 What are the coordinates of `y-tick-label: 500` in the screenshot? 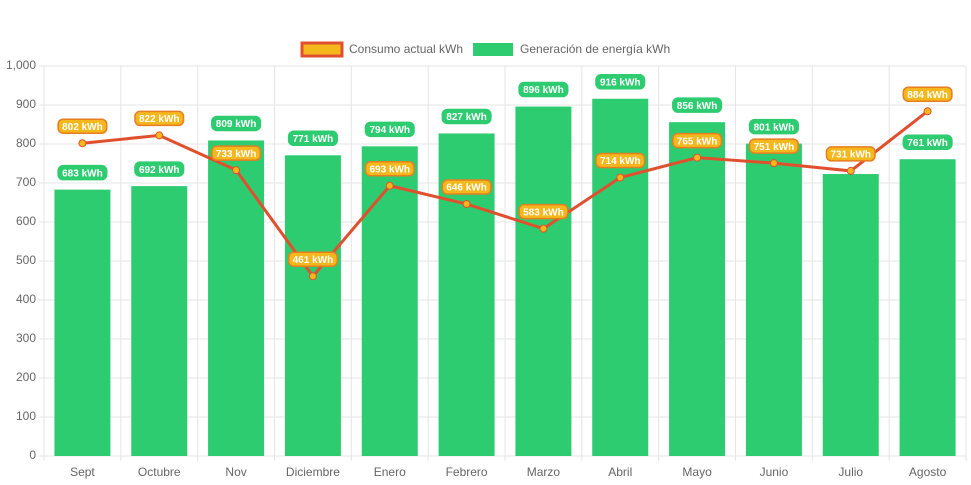 It's located at (26, 260).